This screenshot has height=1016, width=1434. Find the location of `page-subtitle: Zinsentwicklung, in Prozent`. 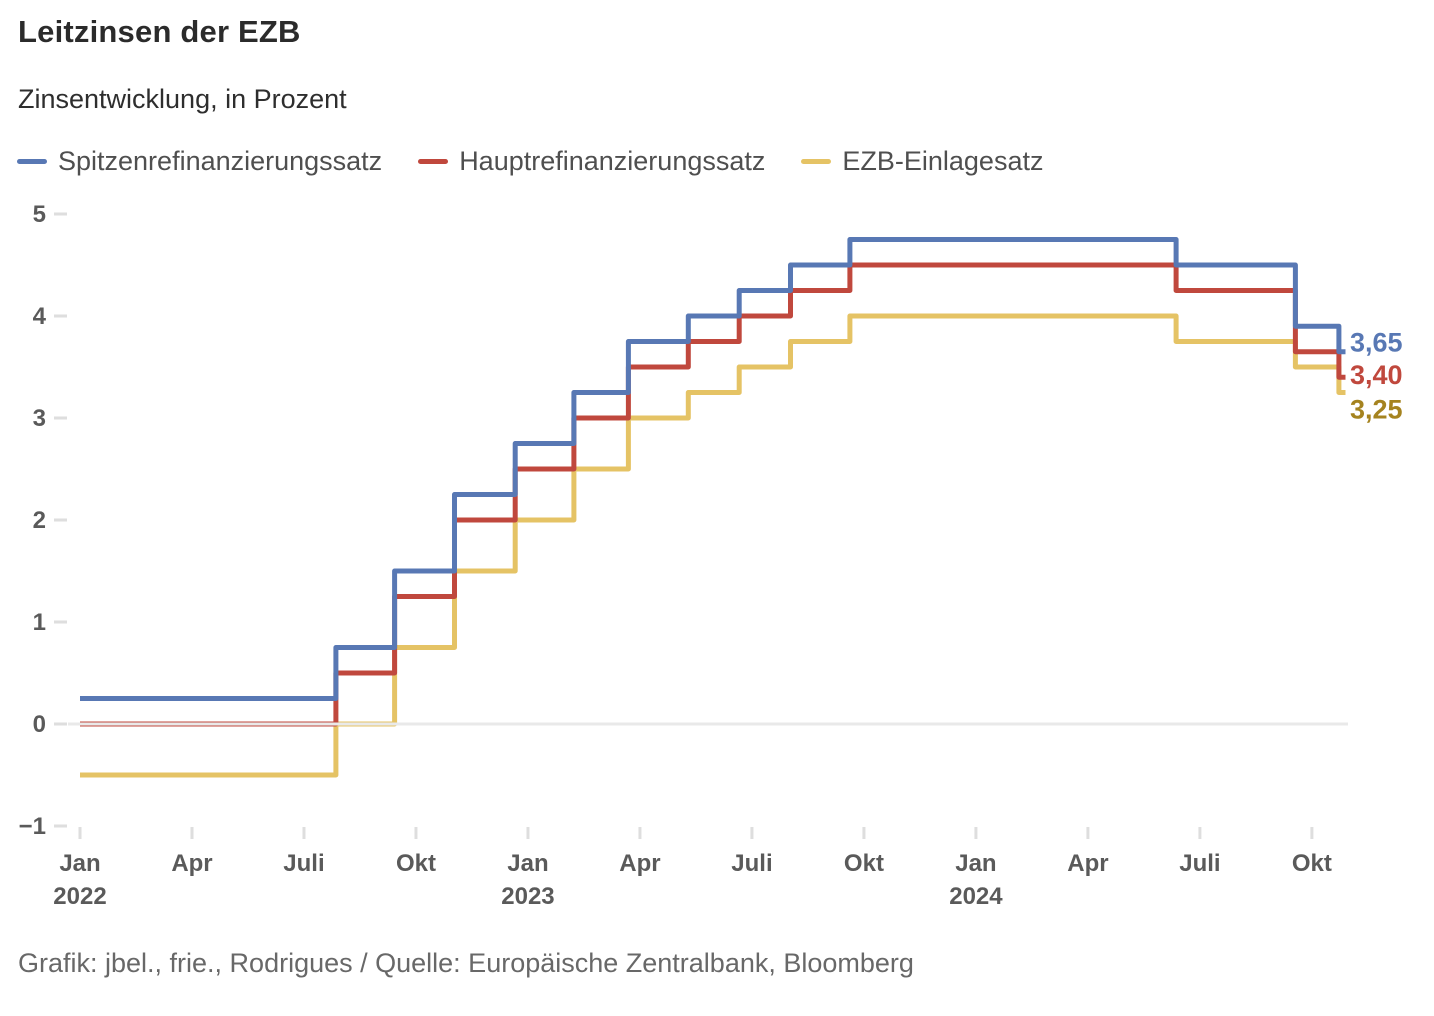

page-subtitle: Zinsentwicklung, in Prozent is located at coordinates (182, 99).